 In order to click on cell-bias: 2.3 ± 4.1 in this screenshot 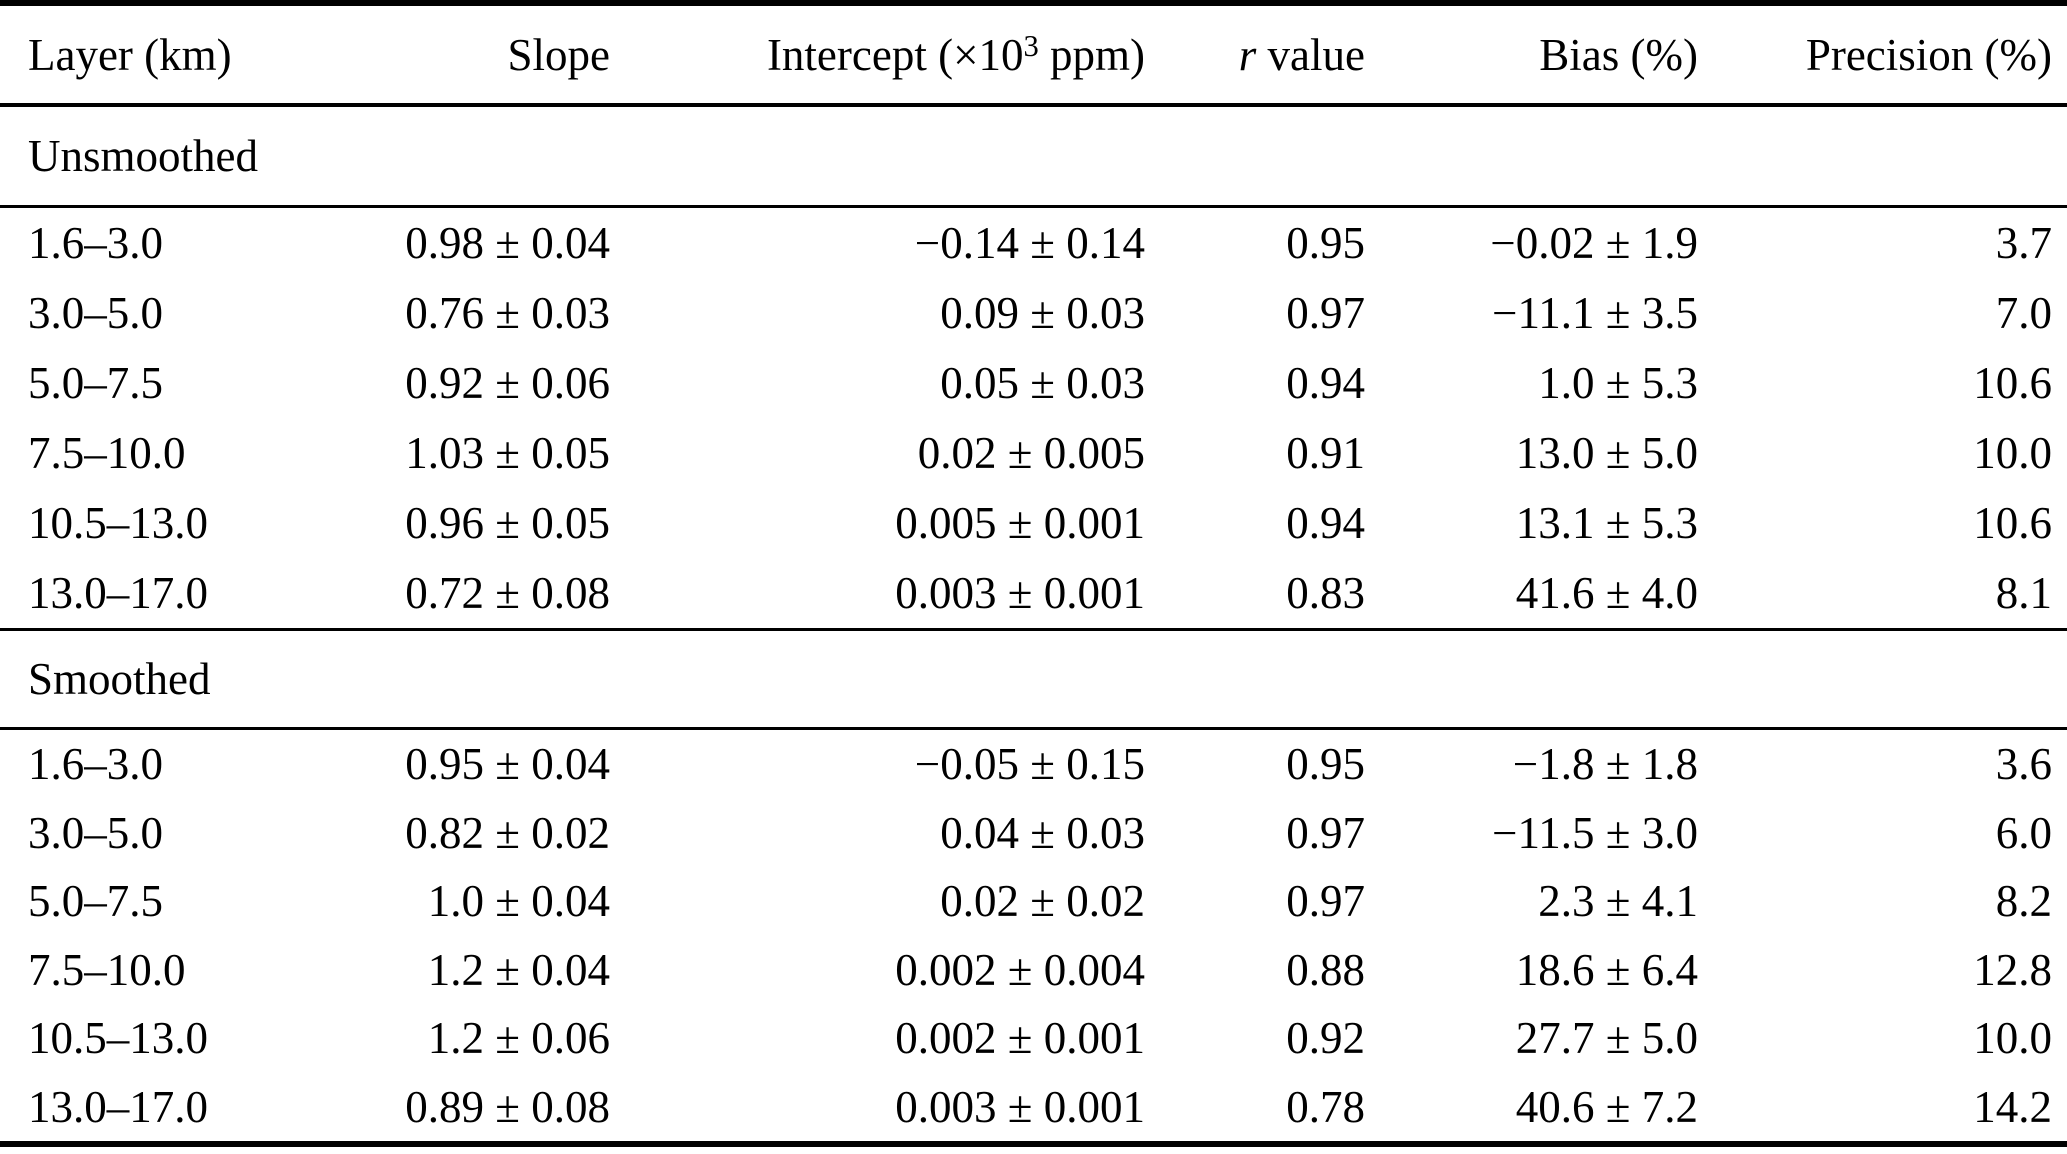, I will do `click(1618, 901)`.